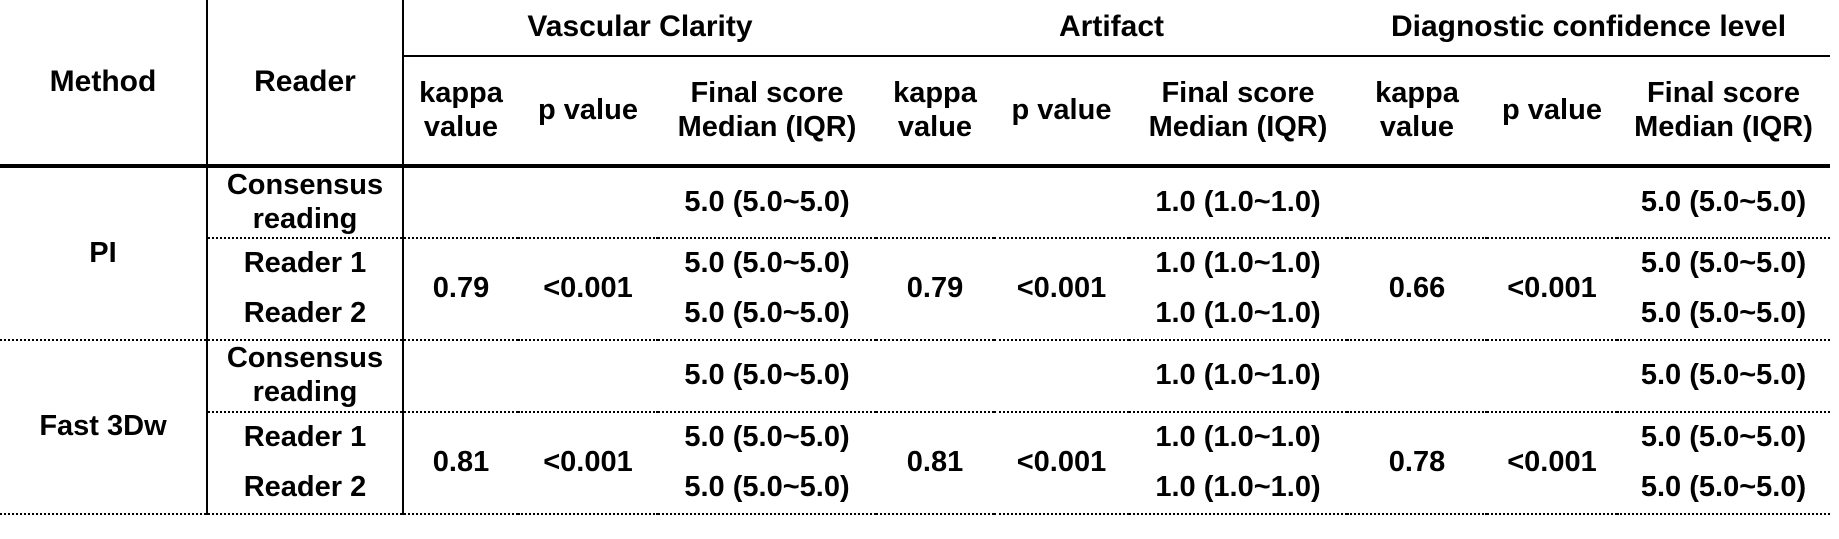  What do you see at coordinates (104, 427) in the screenshot?
I see `method-cell: Fast 3Dw` at bounding box center [104, 427].